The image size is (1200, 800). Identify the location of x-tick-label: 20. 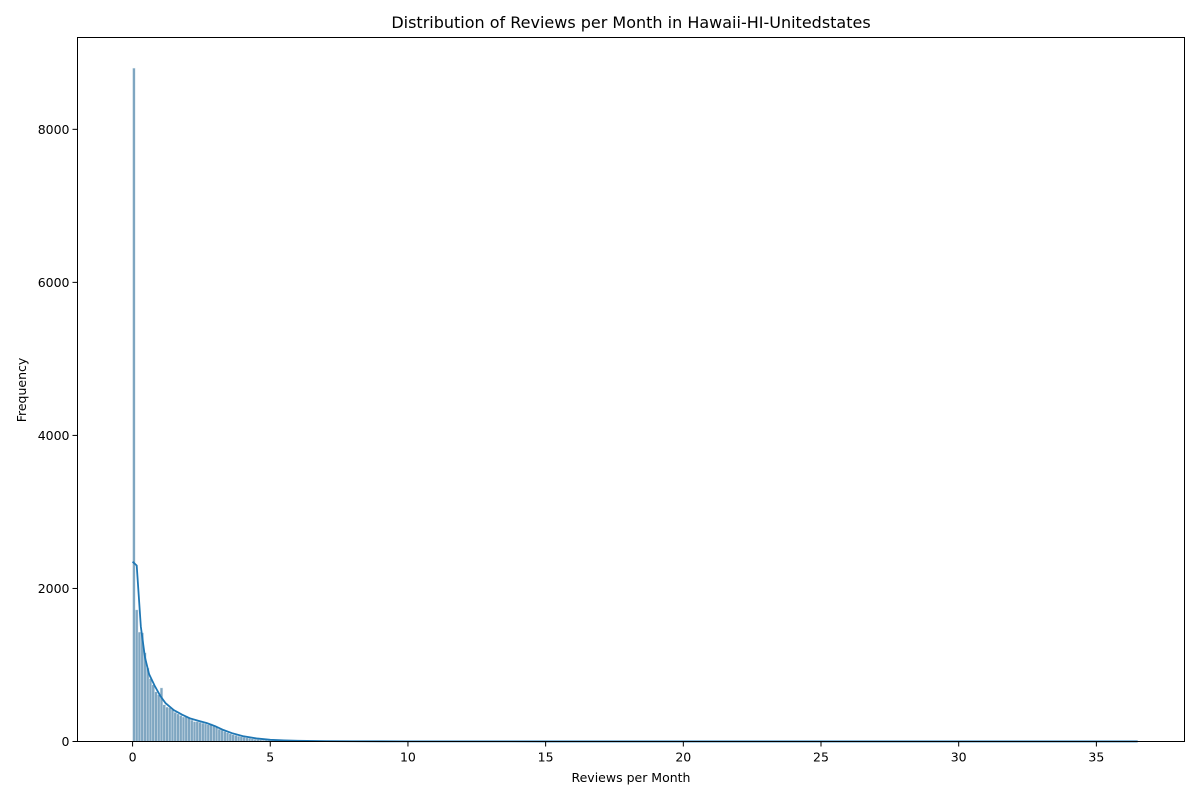
(683, 757).